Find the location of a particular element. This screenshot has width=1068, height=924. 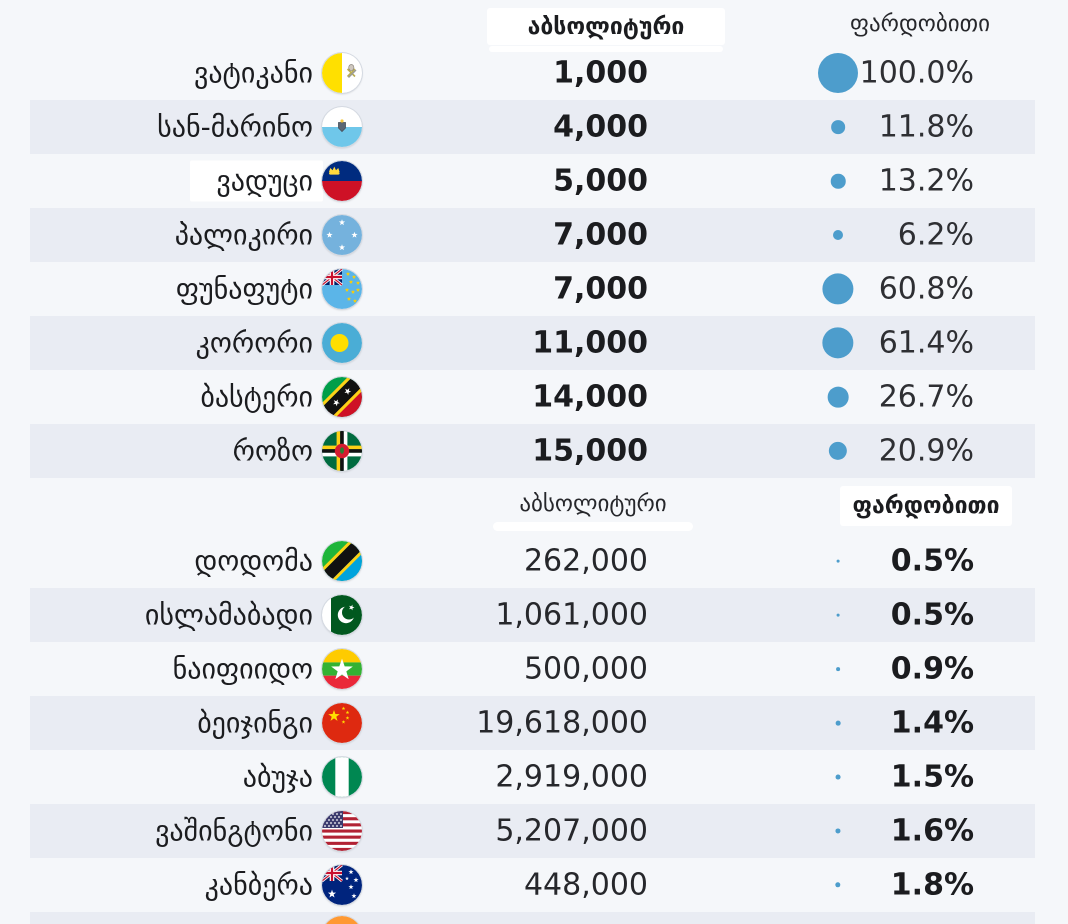

percent-value: 1.8% is located at coordinates (932, 885).